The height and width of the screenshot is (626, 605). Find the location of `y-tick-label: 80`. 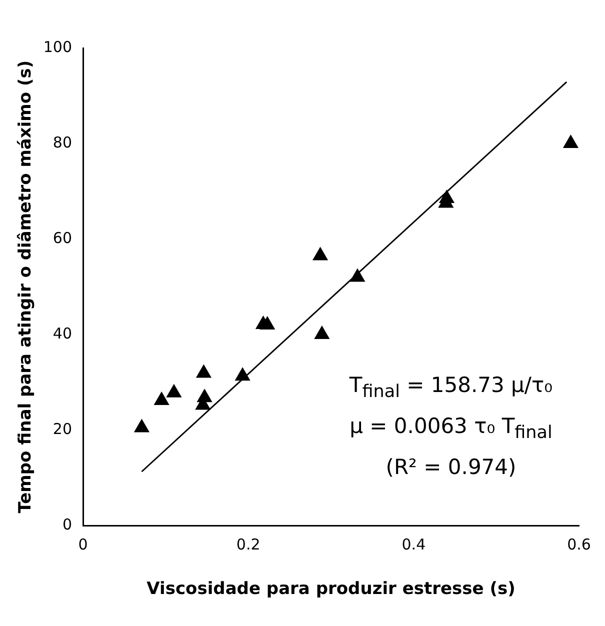

y-tick-label: 80 is located at coordinates (62, 142).